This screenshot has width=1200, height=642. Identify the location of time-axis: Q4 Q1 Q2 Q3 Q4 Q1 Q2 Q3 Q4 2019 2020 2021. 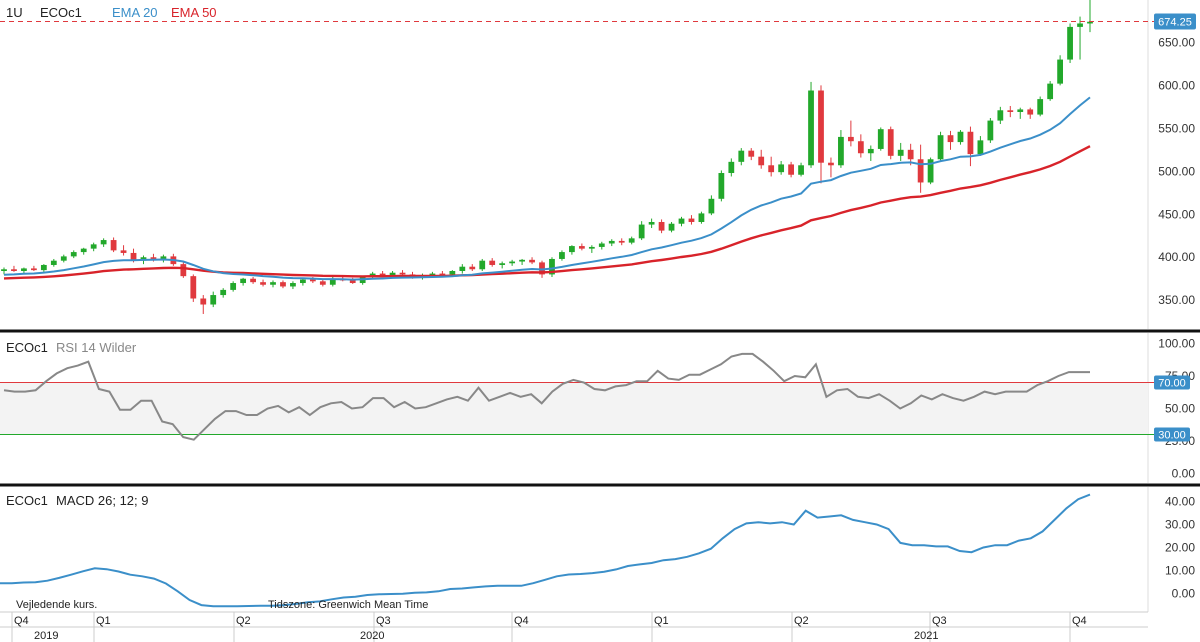
(574, 626).